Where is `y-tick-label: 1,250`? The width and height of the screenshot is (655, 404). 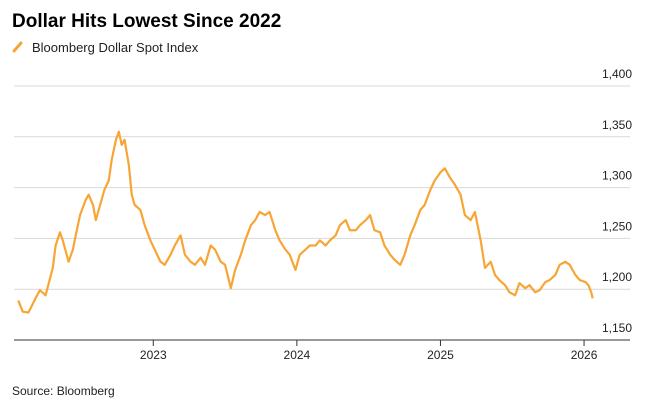 y-tick-label: 1,250 is located at coordinates (617, 226).